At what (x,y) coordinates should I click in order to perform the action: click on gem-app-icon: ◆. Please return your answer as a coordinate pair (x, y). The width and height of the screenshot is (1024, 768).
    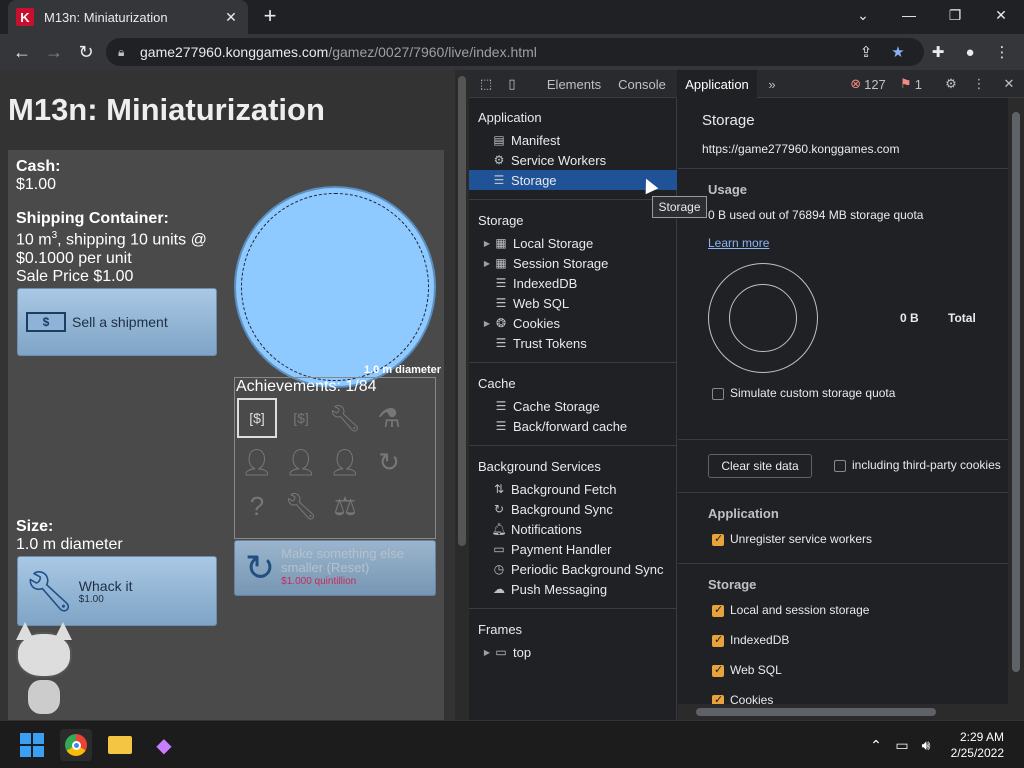
    Looking at the image, I should click on (164, 745).